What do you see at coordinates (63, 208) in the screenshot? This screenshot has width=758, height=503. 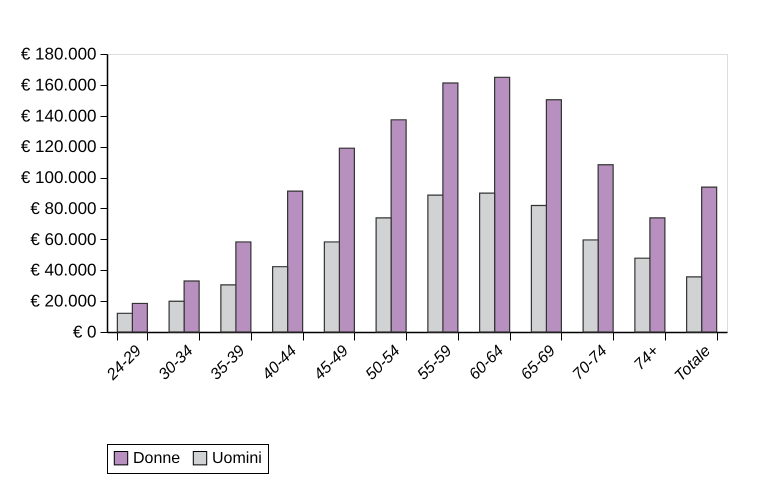 I see `y-tick-label: € 80.000` at bounding box center [63, 208].